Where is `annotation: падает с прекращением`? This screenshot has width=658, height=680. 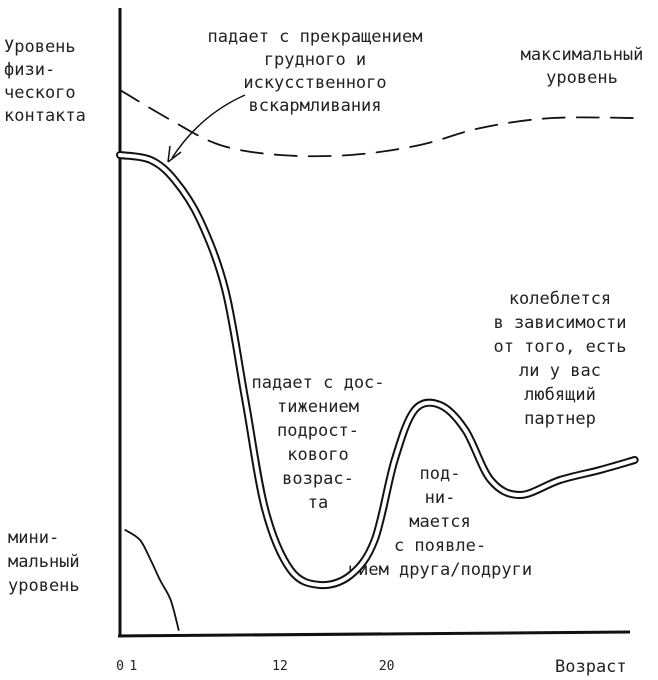 annotation: падает с прекращением is located at coordinates (315, 37).